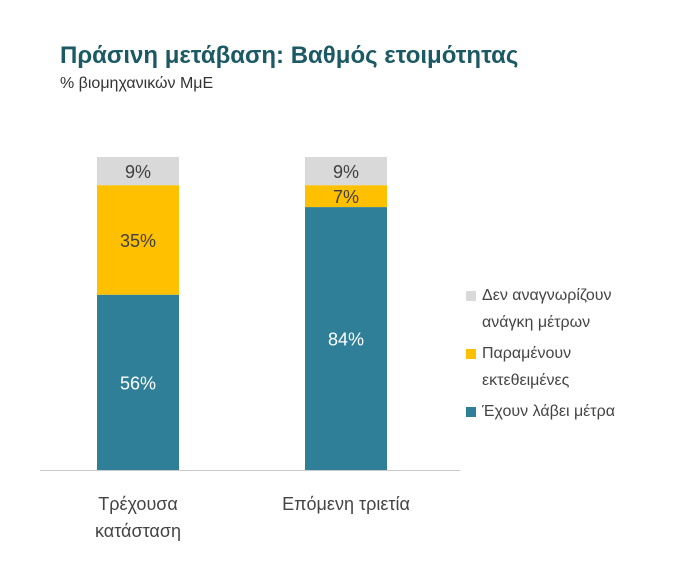 The image size is (700, 573). I want to click on data-label: 35%, so click(138, 241).